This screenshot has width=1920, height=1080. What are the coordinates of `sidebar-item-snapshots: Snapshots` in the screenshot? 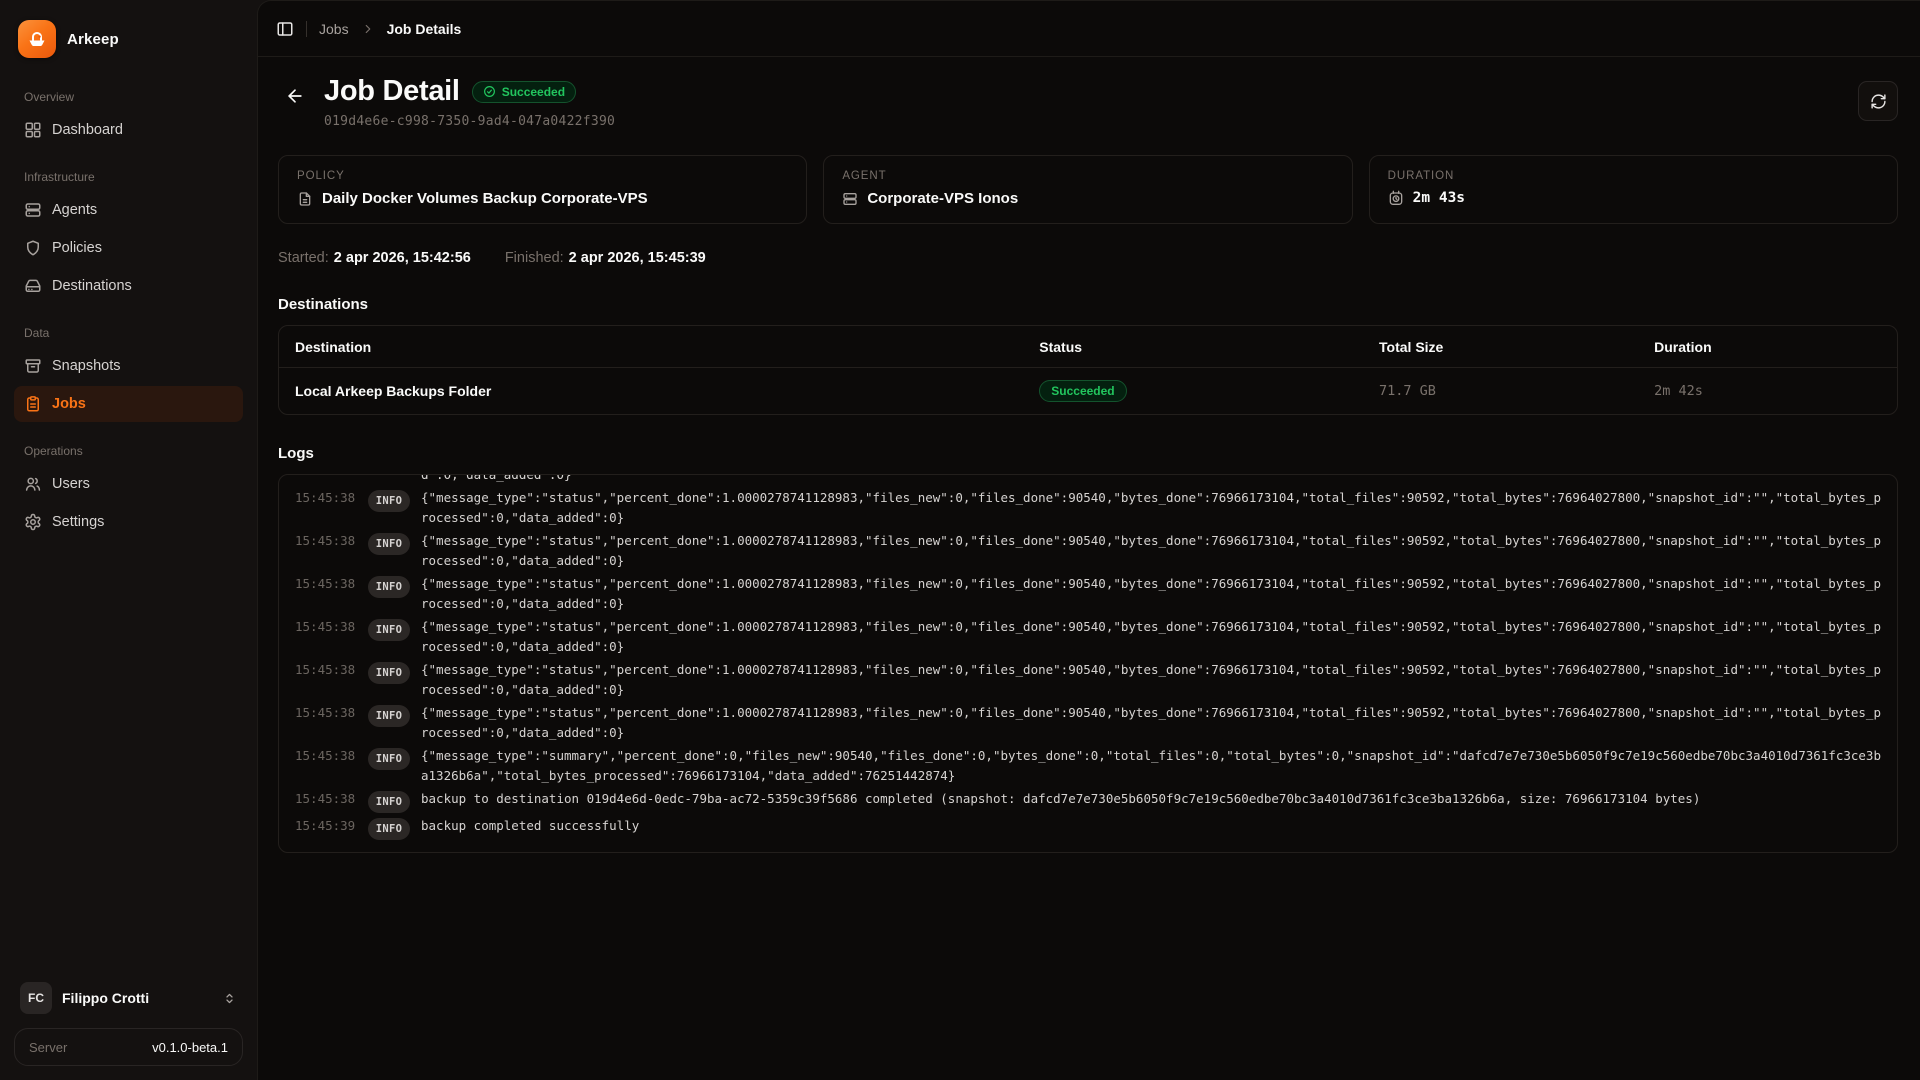 It's located at (128, 366).